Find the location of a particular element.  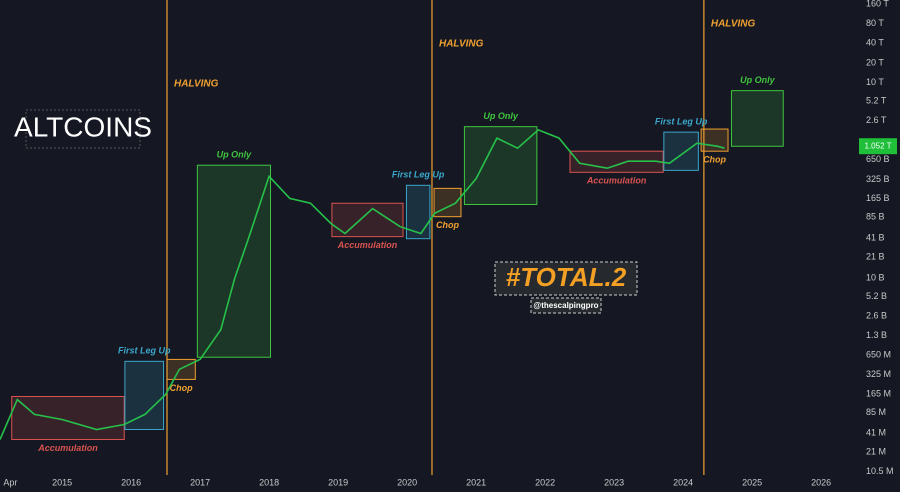

x-tick-label: 2019 is located at coordinates (338, 482).